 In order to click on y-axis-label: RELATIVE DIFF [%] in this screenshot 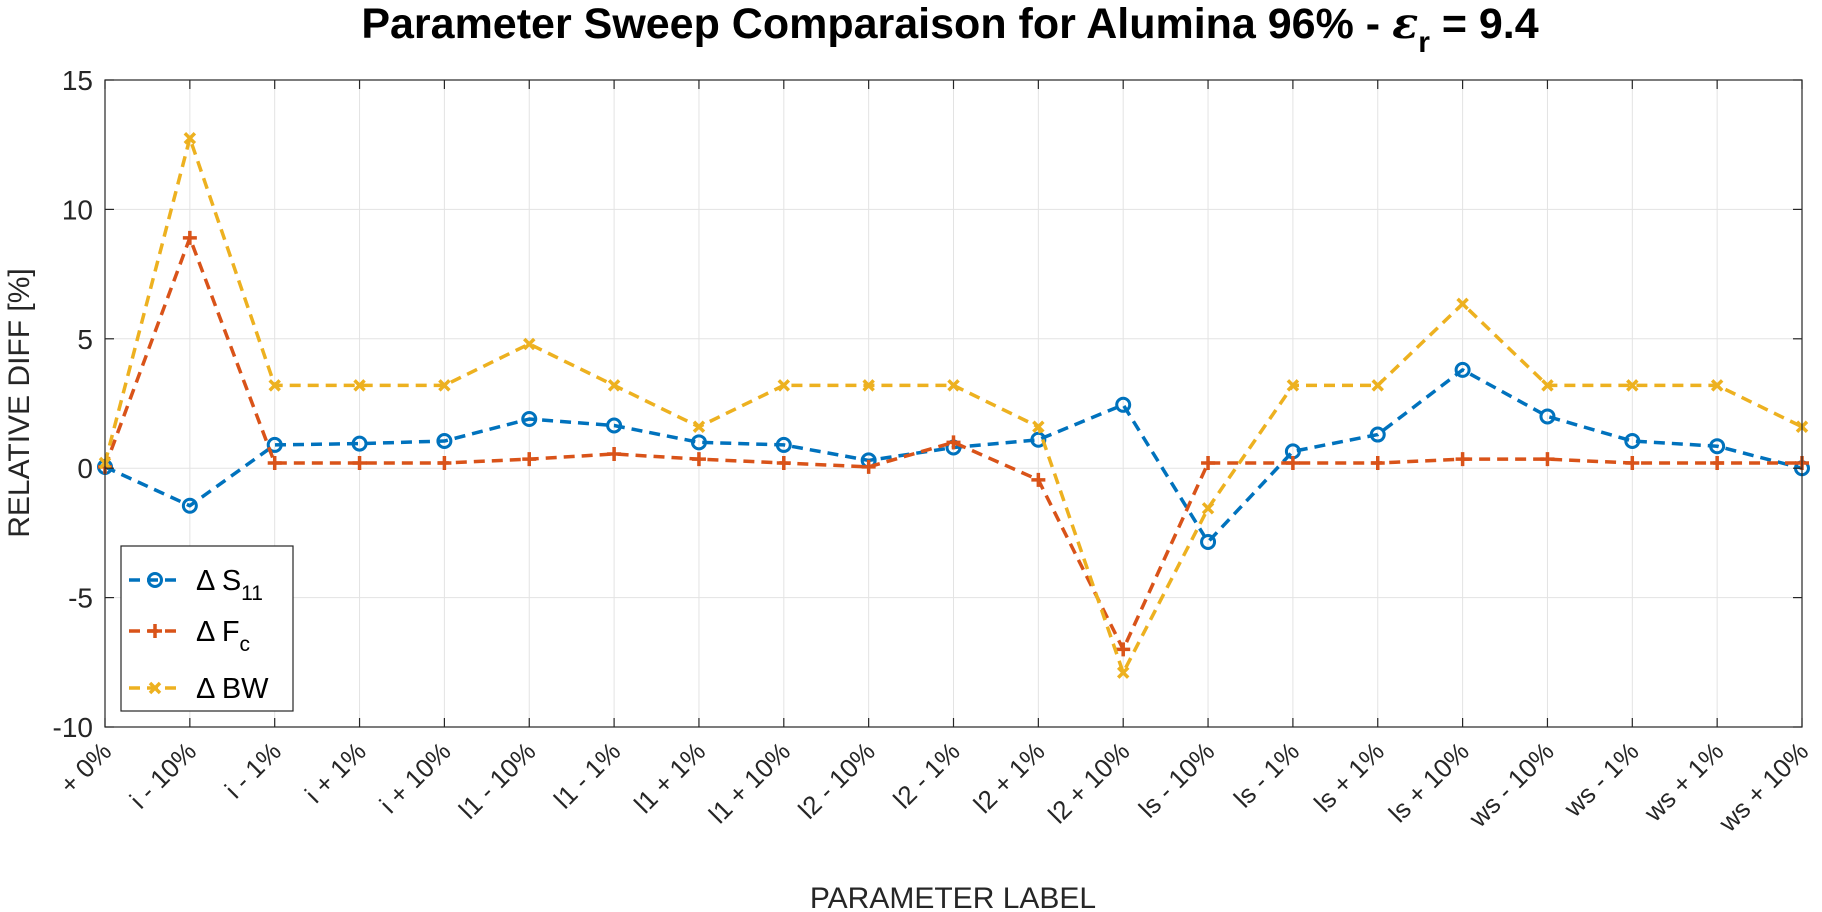, I will do `click(19, 403)`.